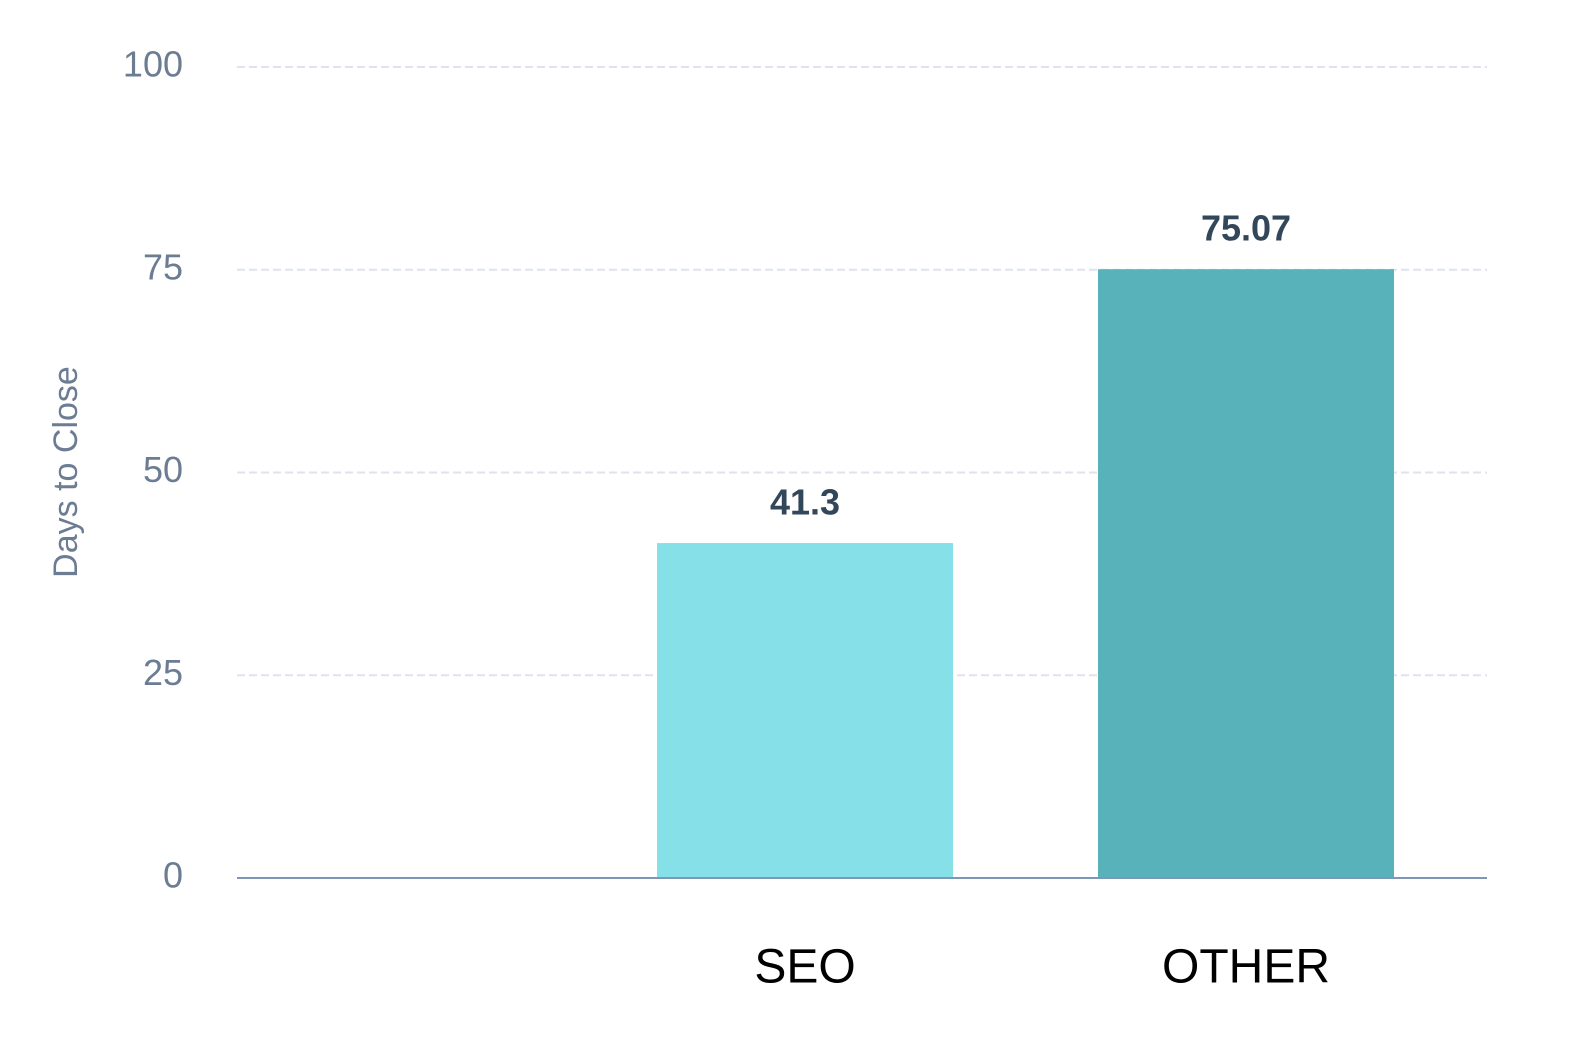  What do you see at coordinates (1246, 228) in the screenshot?
I see `value-label: 75.07` at bounding box center [1246, 228].